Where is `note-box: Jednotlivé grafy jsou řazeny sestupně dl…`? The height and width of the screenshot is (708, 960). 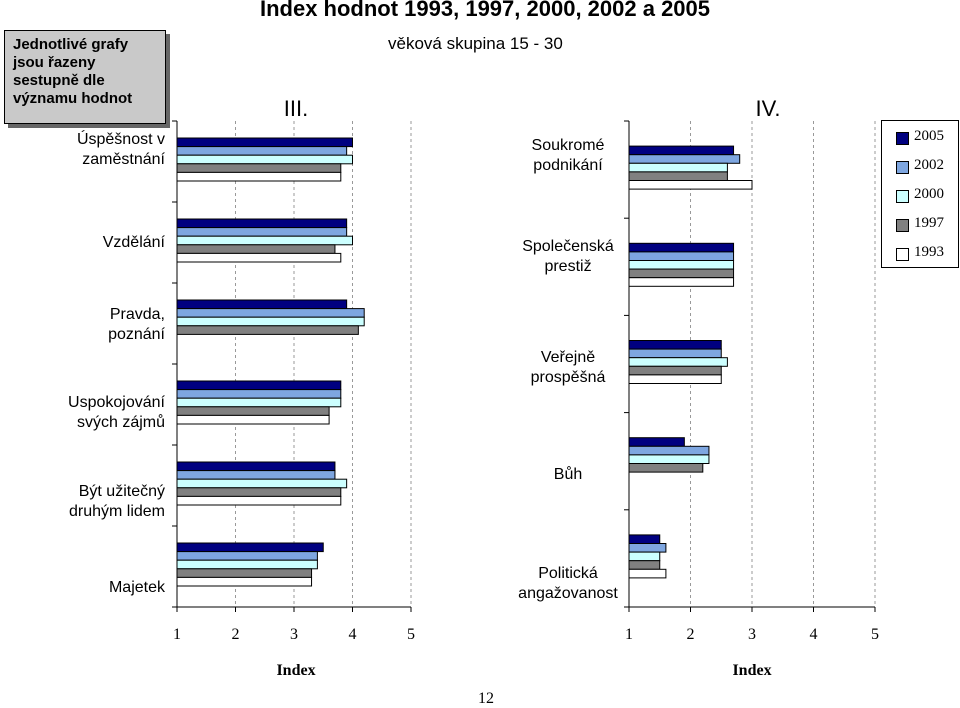
note-box: Jednotlivé grafy jsou řazeny sestupně dl… is located at coordinates (85, 77).